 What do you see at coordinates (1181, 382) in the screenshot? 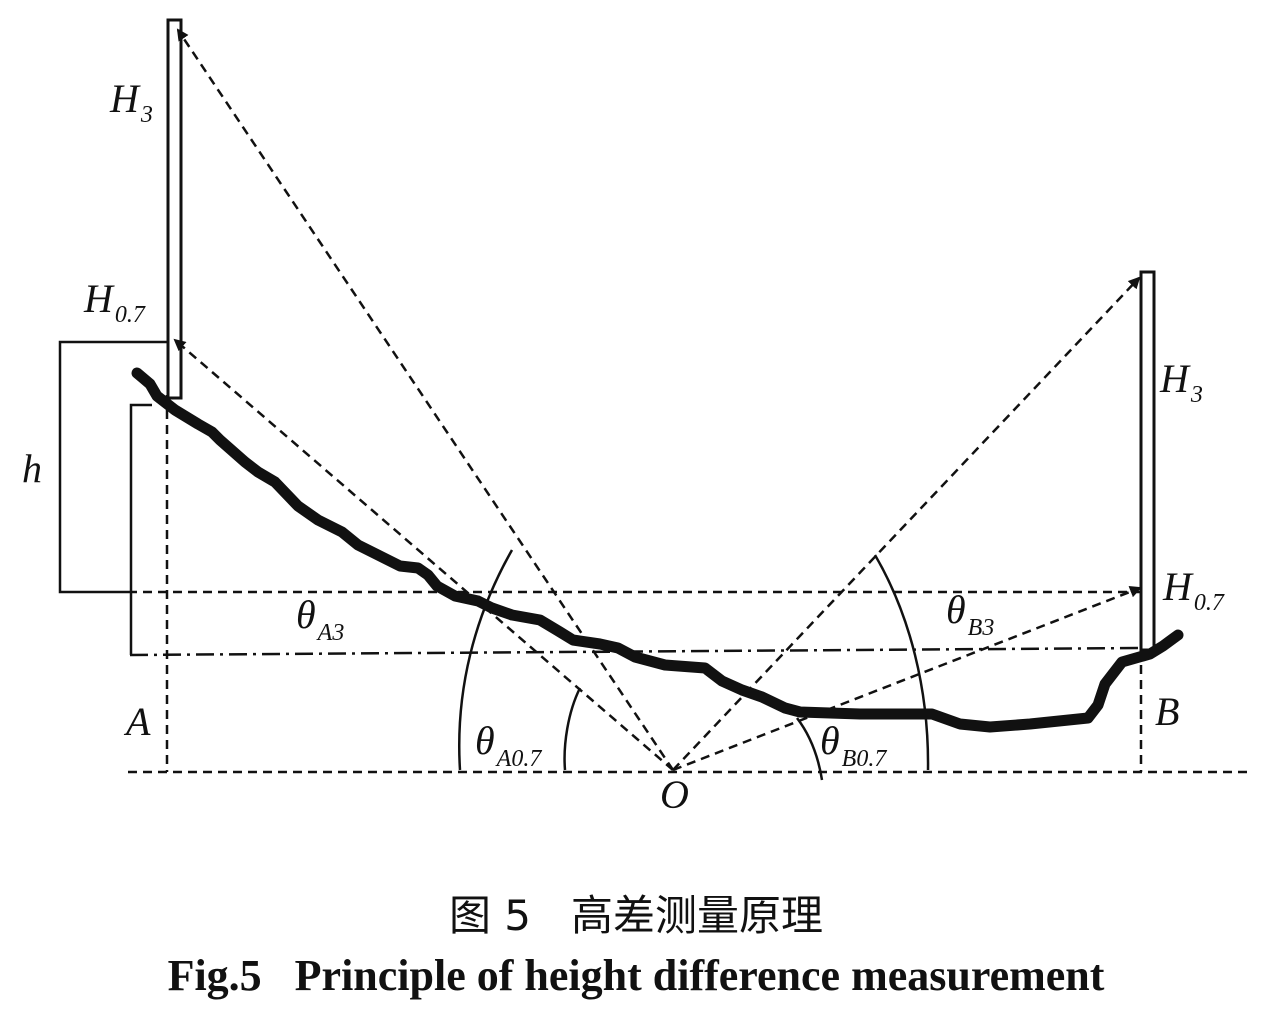
I see `label-rod-b-top: H3` at bounding box center [1181, 382].